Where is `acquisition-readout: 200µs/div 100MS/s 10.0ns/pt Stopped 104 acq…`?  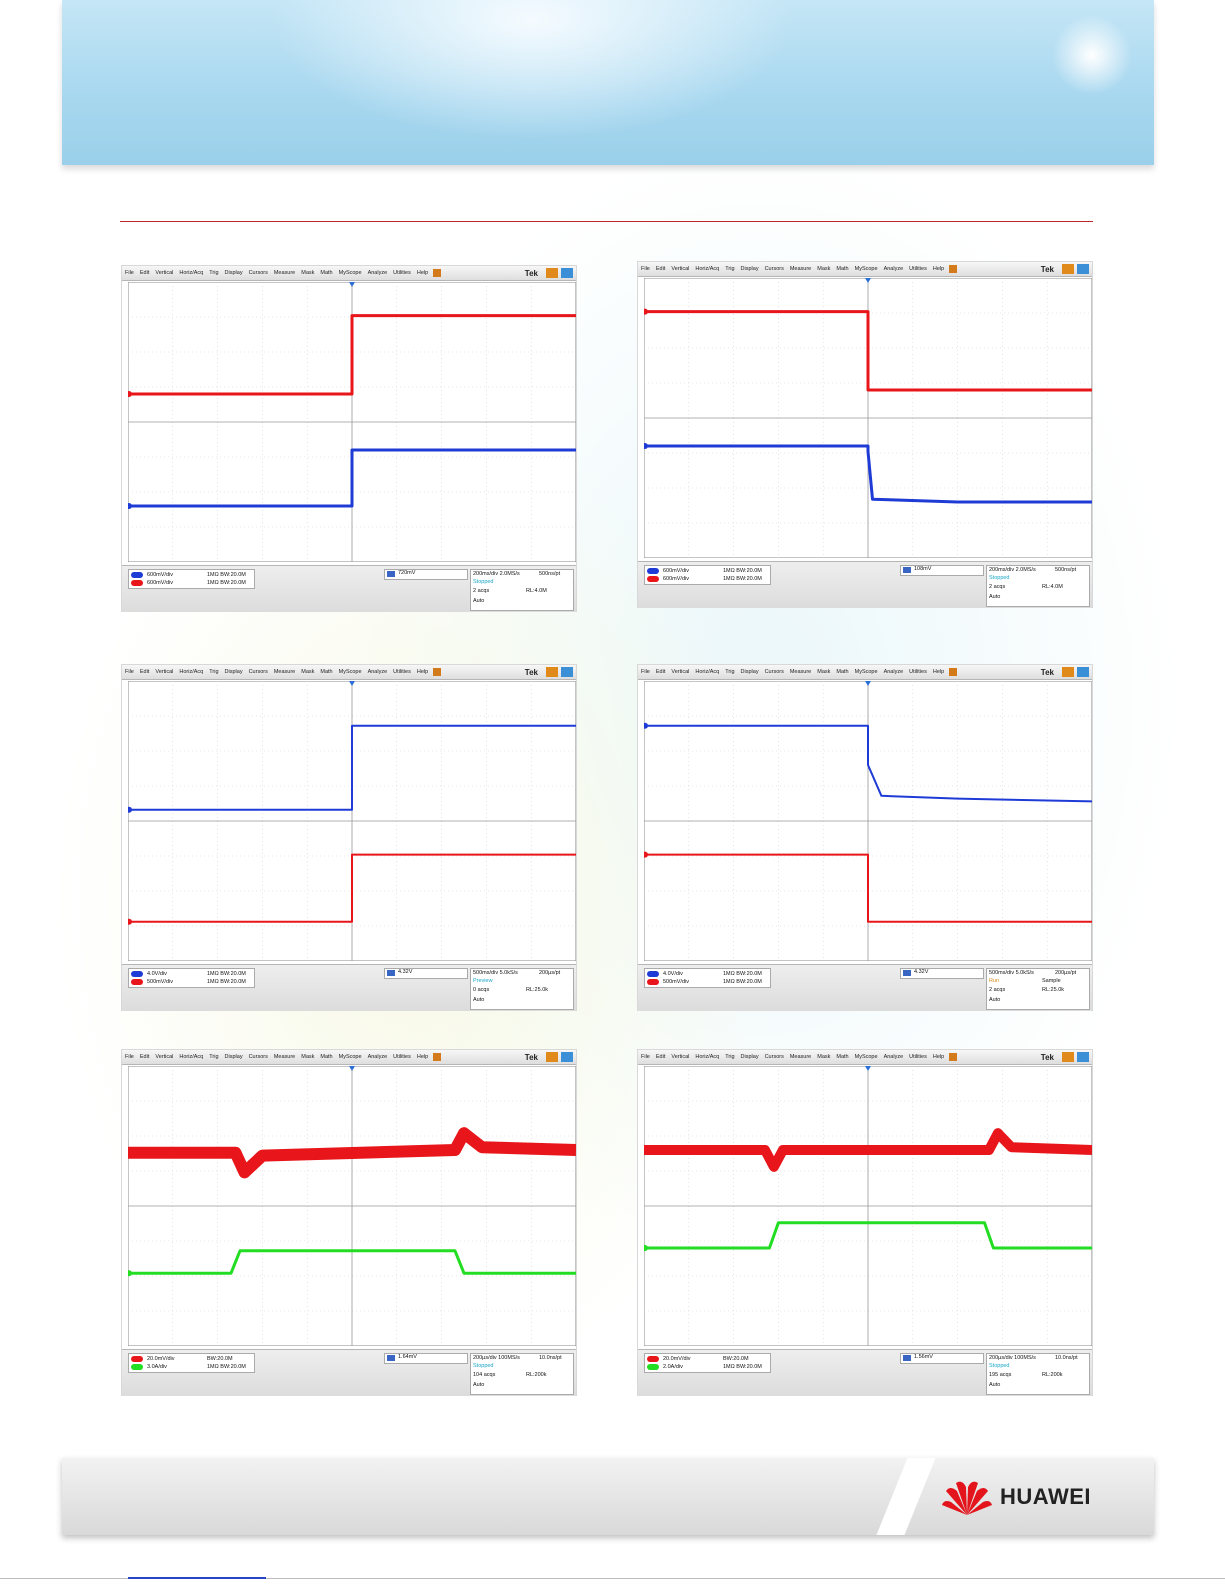
acquisition-readout: 200µs/div 100MS/s 10.0ns/pt Stopped 104 acq… is located at coordinates (522, 1374).